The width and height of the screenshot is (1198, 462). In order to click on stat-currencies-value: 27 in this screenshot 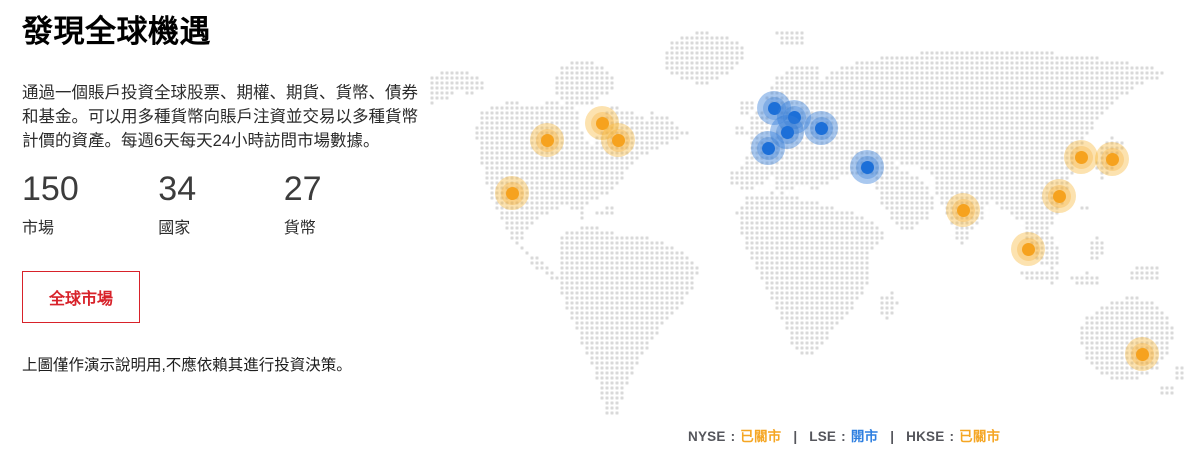, I will do `click(302, 188)`.